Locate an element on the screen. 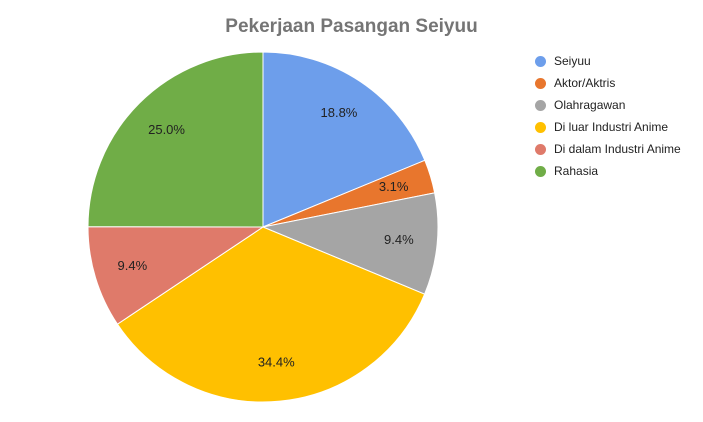 This screenshot has height=422, width=703. legend-item-3: Di luar Industri Anime is located at coordinates (608, 127).